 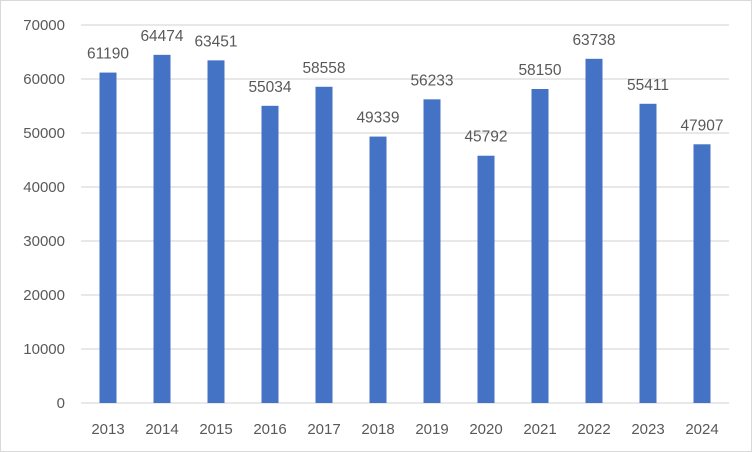 What do you see at coordinates (161, 429) in the screenshot?
I see `x-tick-label: 2014` at bounding box center [161, 429].